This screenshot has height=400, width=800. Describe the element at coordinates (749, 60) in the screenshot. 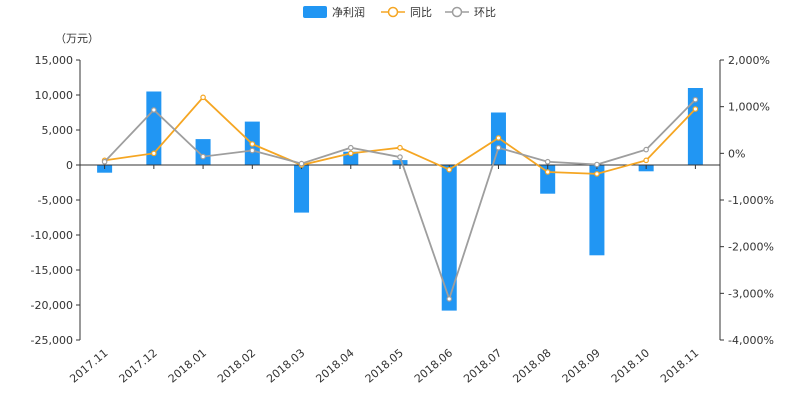

I see `right-tick-label: 2,000%` at that location.